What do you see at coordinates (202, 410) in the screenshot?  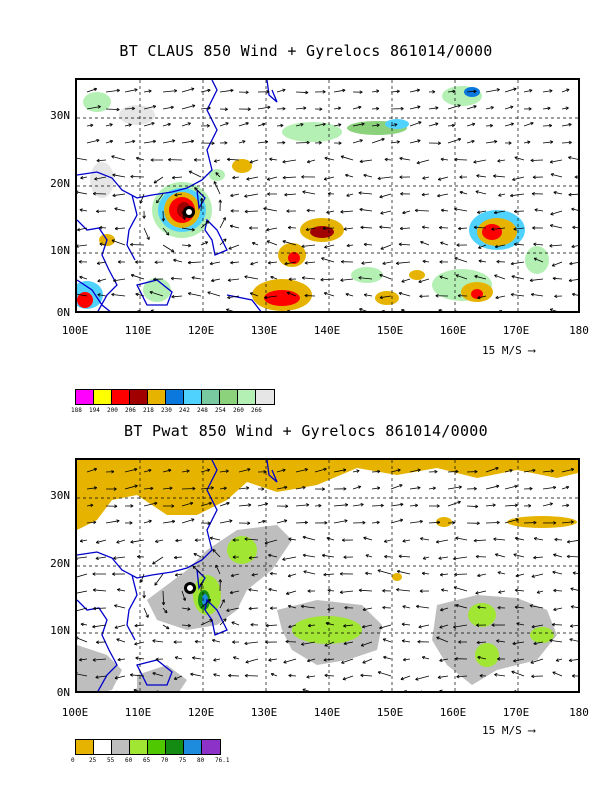 I see `colorbar-label: 248` at bounding box center [202, 410].